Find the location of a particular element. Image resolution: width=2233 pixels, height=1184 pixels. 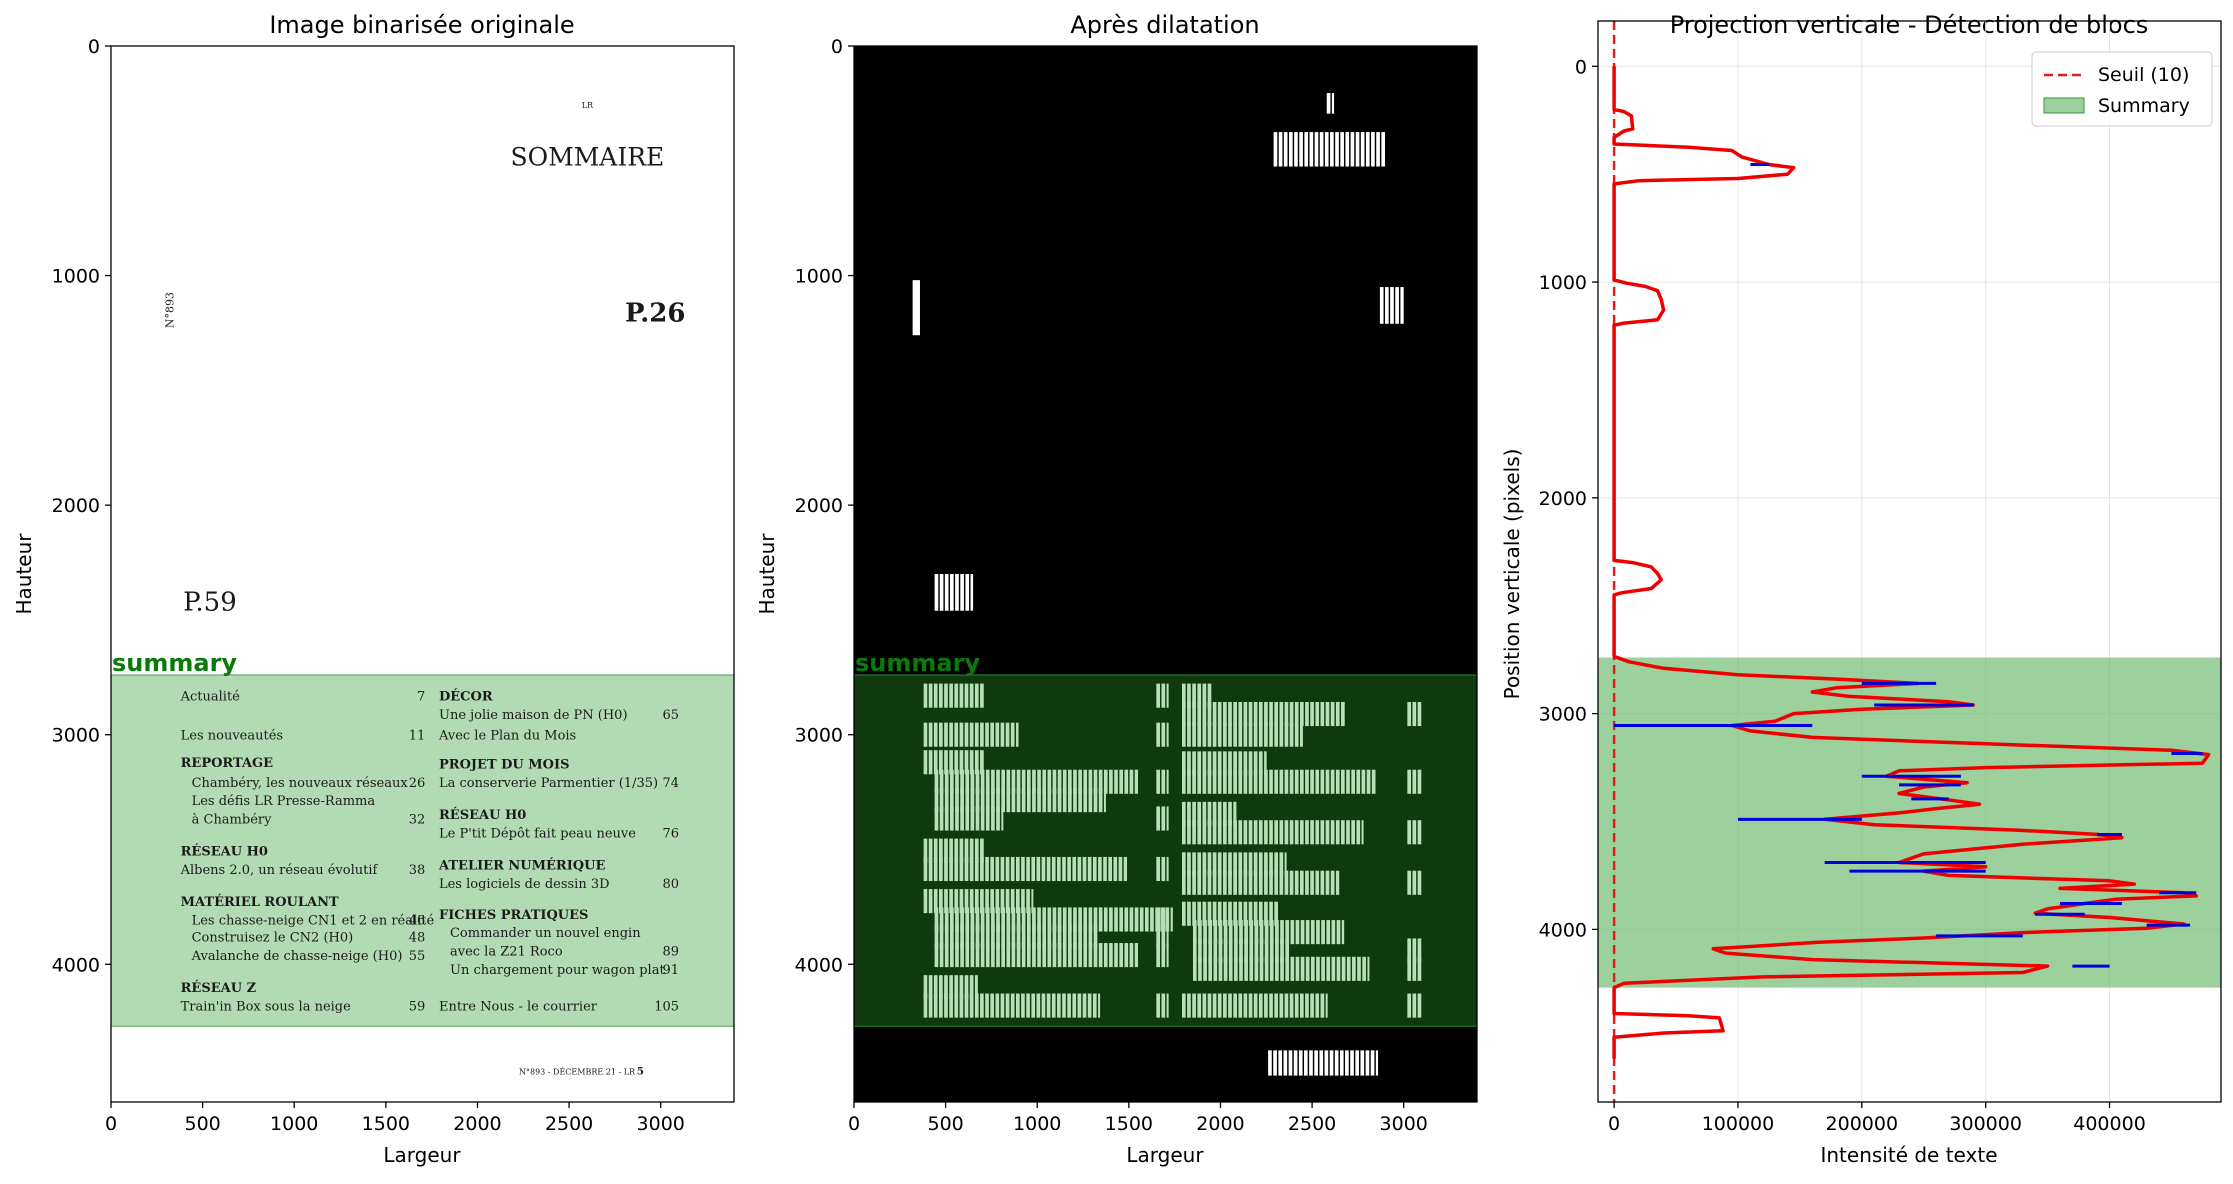

page-label-p59: P.59 is located at coordinates (210, 603).